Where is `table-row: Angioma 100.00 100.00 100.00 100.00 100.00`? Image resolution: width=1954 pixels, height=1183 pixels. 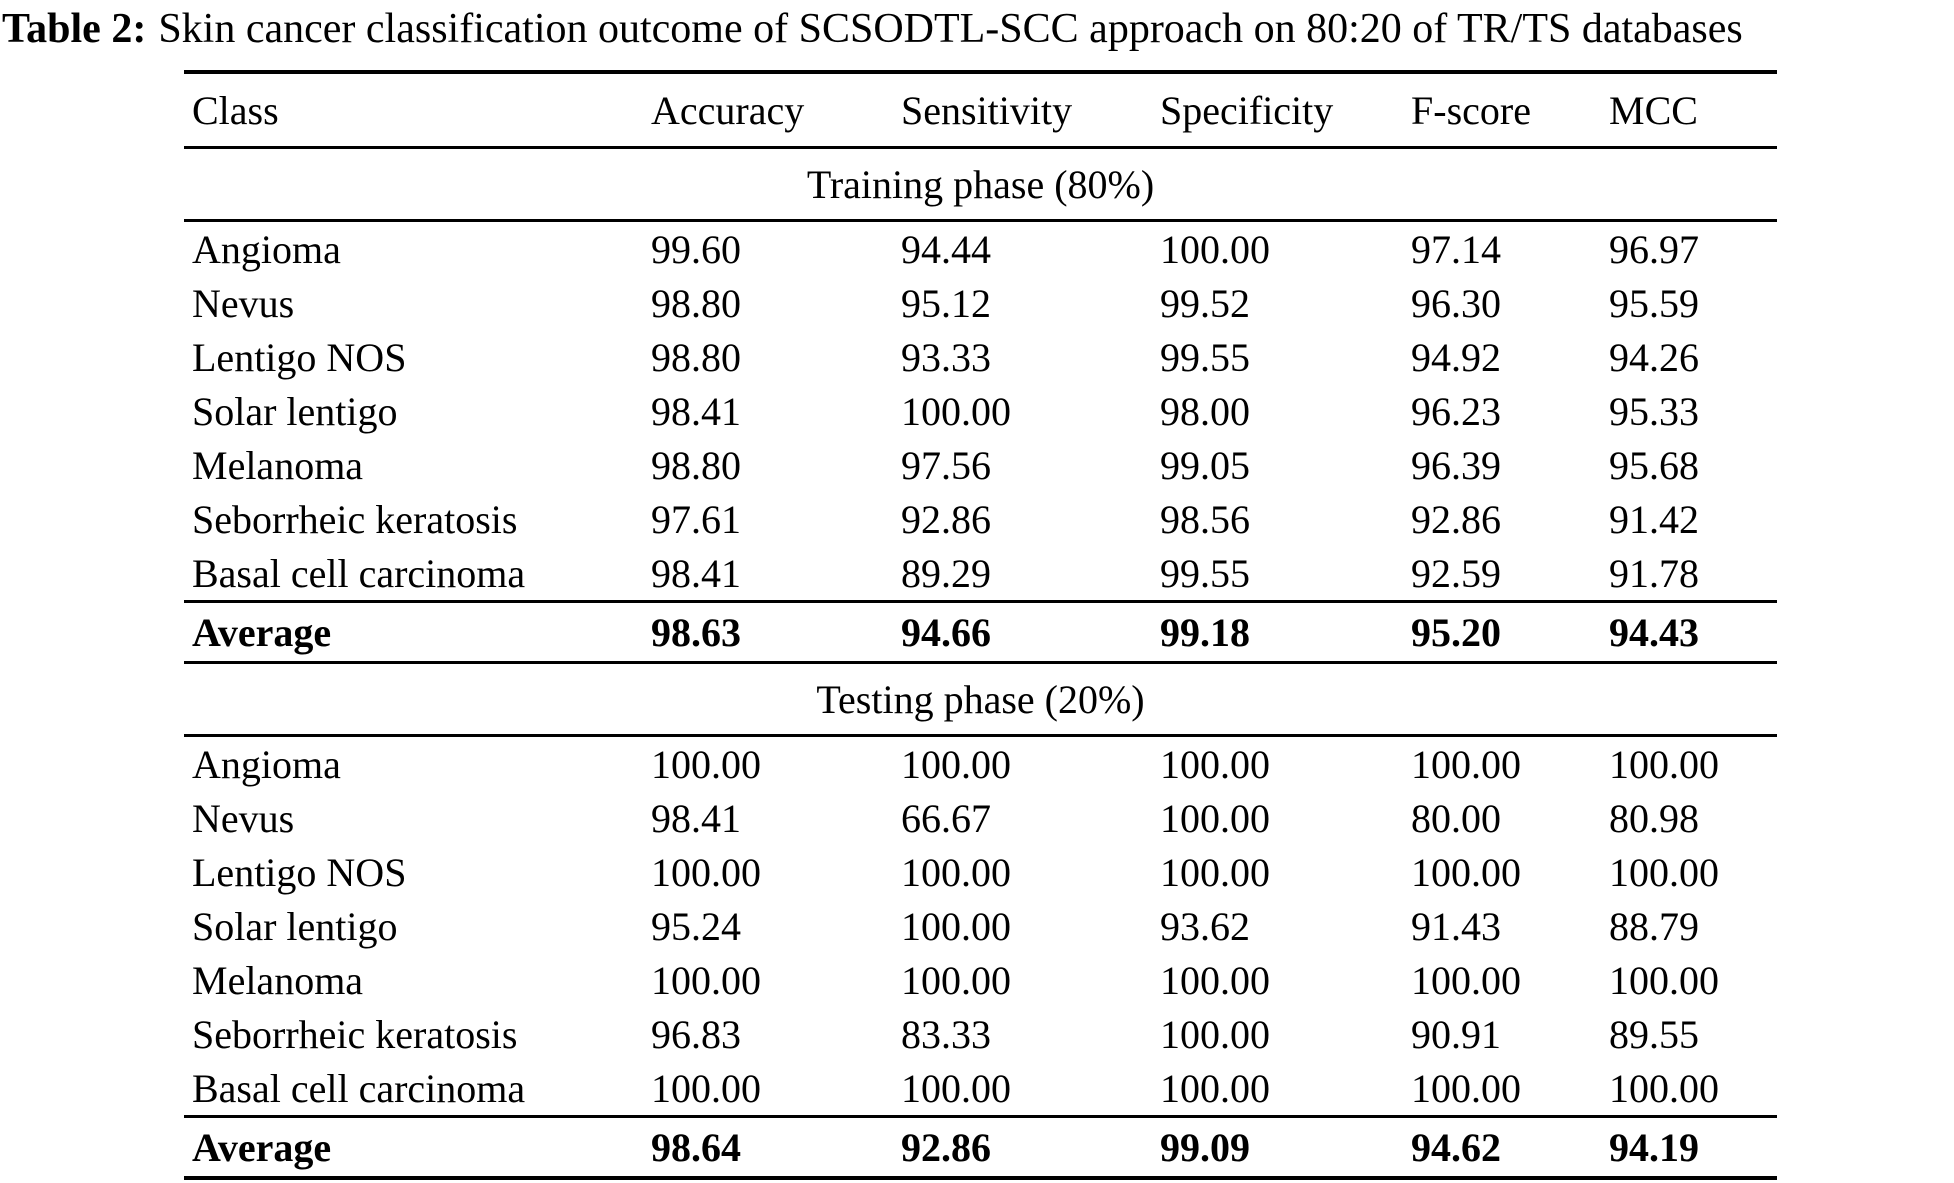
table-row: Angioma 100.00 100.00 100.00 100.00 100.00 is located at coordinates (980, 764).